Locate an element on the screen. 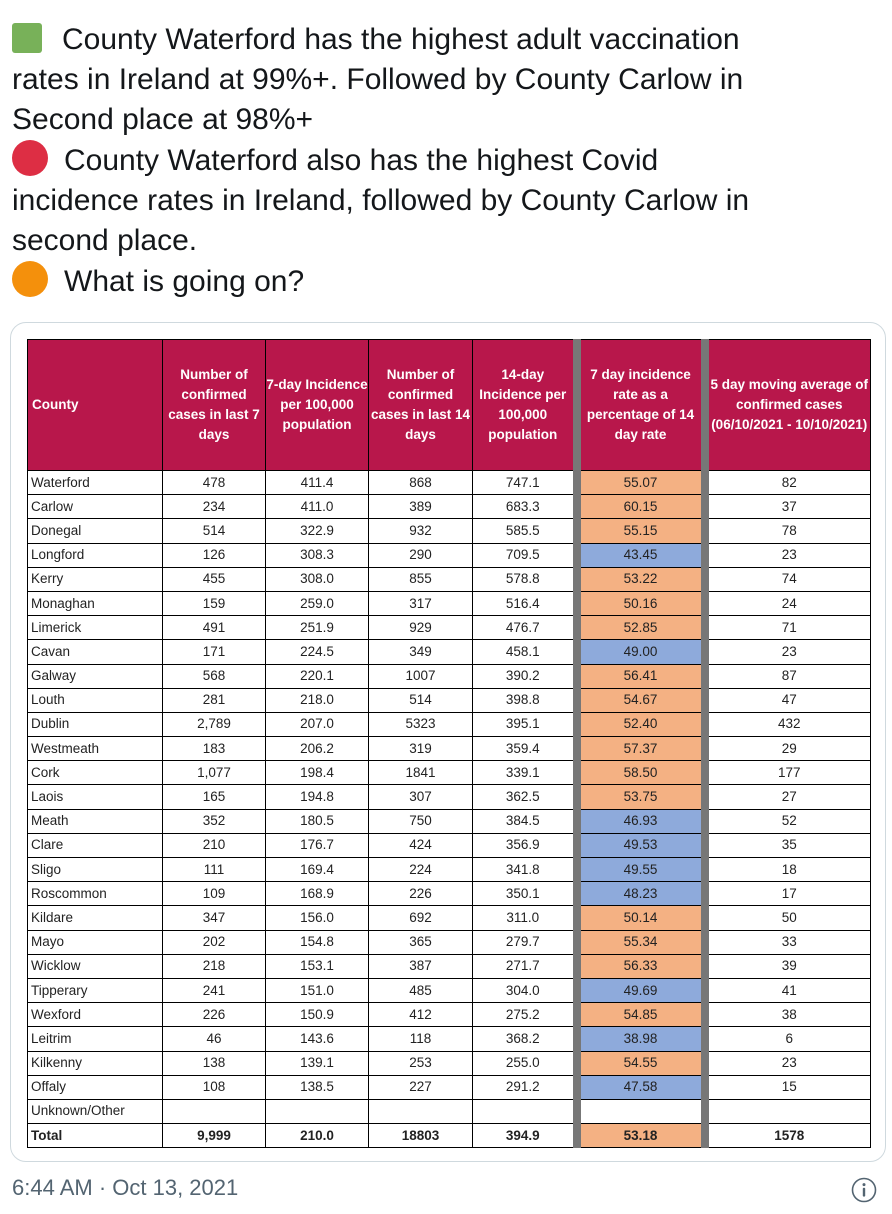 The width and height of the screenshot is (892, 1214). table-cell: 339.1 is located at coordinates (524, 773).